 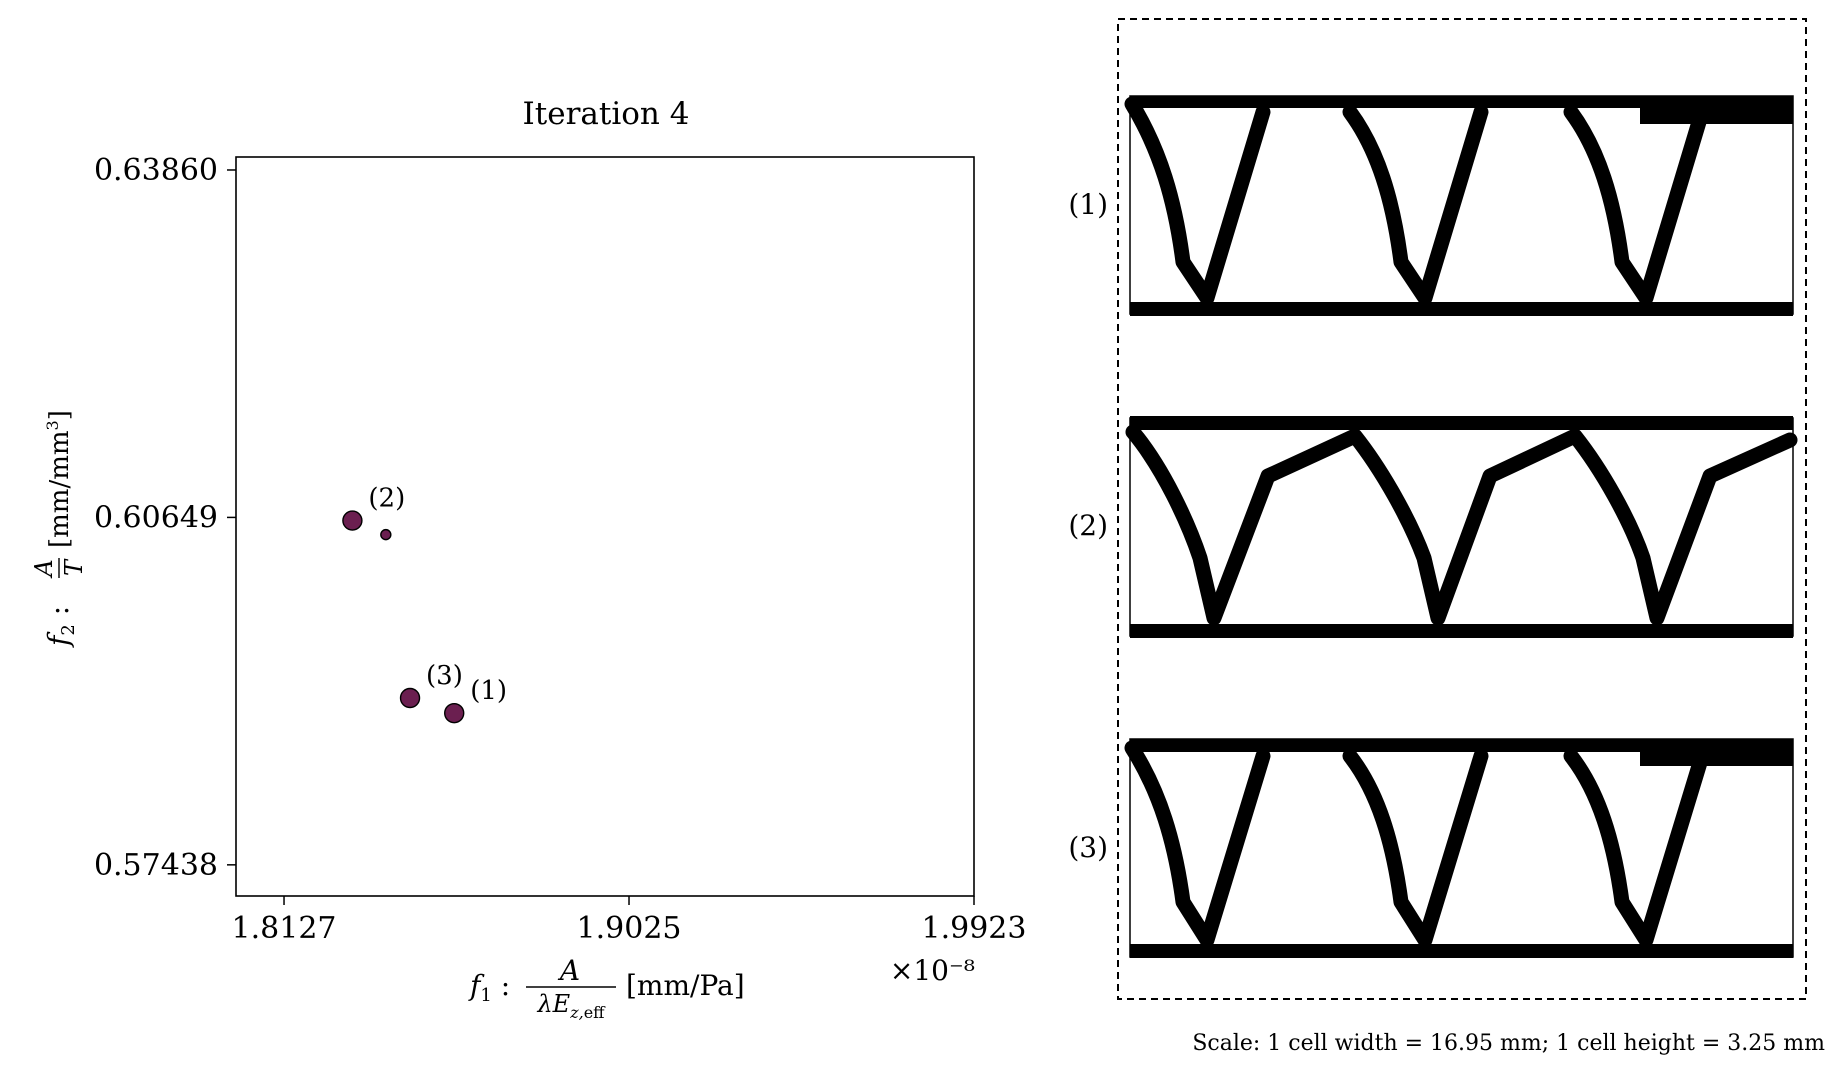 I want to click on data-points: (2) (3)(1), so click(x=424, y=604).